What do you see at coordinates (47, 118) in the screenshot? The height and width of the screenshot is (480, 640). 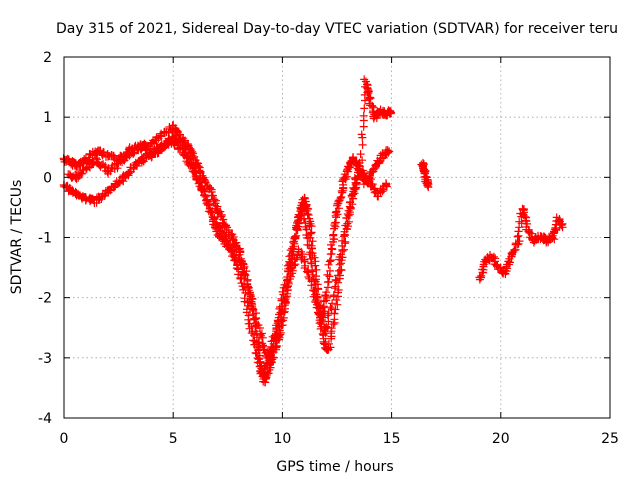 I see `y-tick-label: 1` at bounding box center [47, 118].